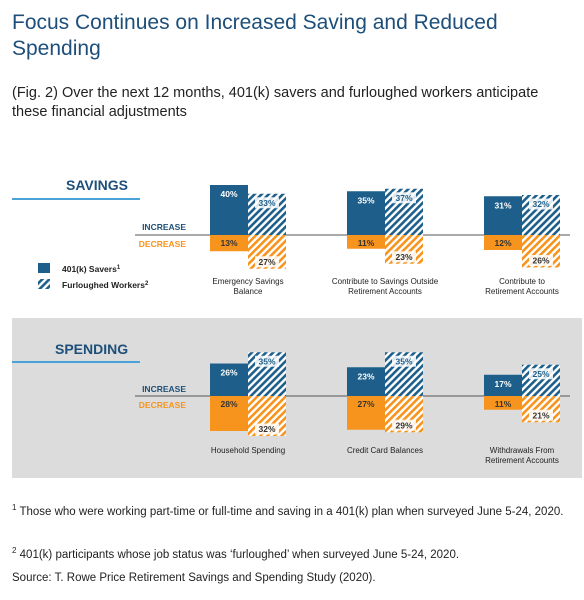 The width and height of the screenshot is (584, 600). I want to click on legend-label: 401(k) Savers1, so click(91, 269).